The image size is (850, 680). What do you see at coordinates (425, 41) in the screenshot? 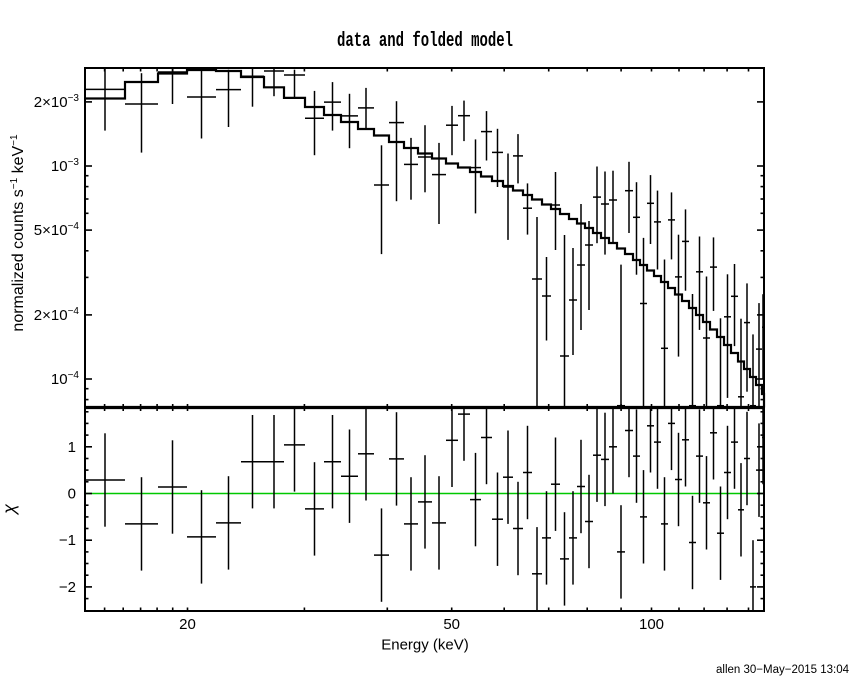
I see `svg-text: data and folded model` at bounding box center [425, 41].